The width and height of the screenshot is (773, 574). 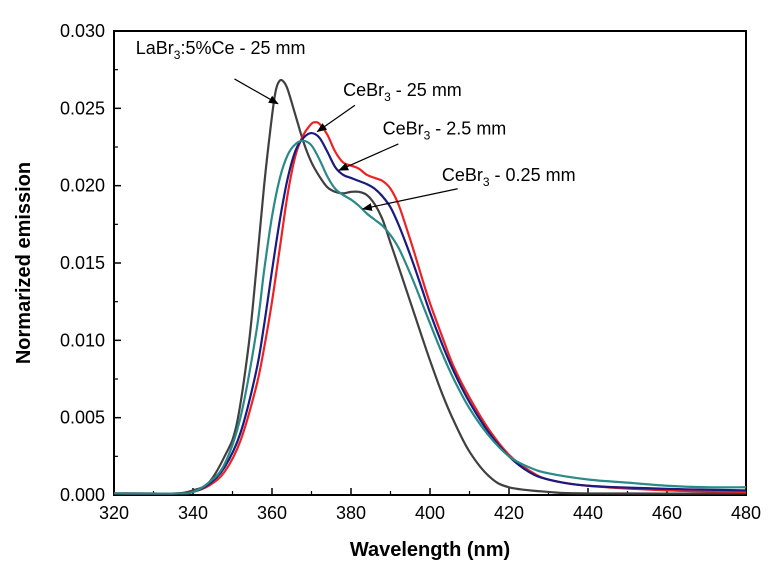 I want to click on annotation-label-part: - 0.25 mm, so click(x=533, y=175).